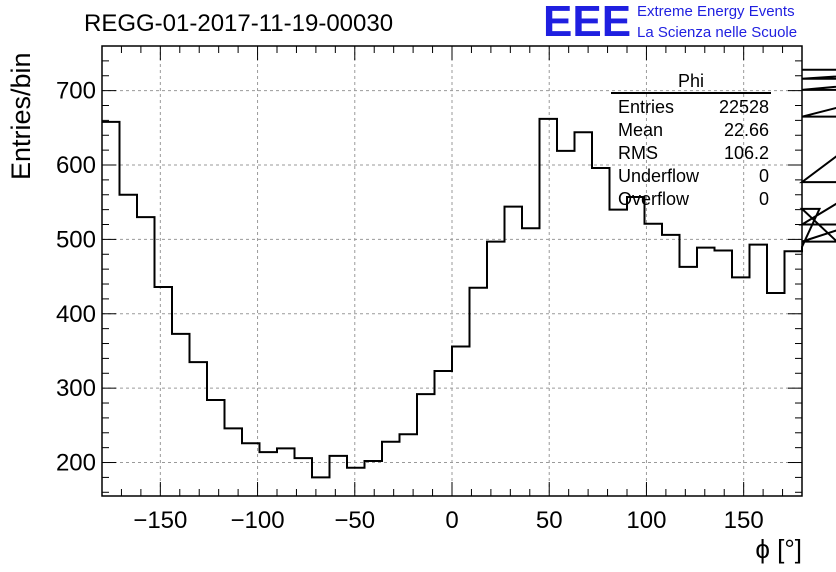 The width and height of the screenshot is (836, 572). What do you see at coordinates (717, 32) in the screenshot?
I see `logo-caption-line2: La Scienza nelle Scuole` at bounding box center [717, 32].